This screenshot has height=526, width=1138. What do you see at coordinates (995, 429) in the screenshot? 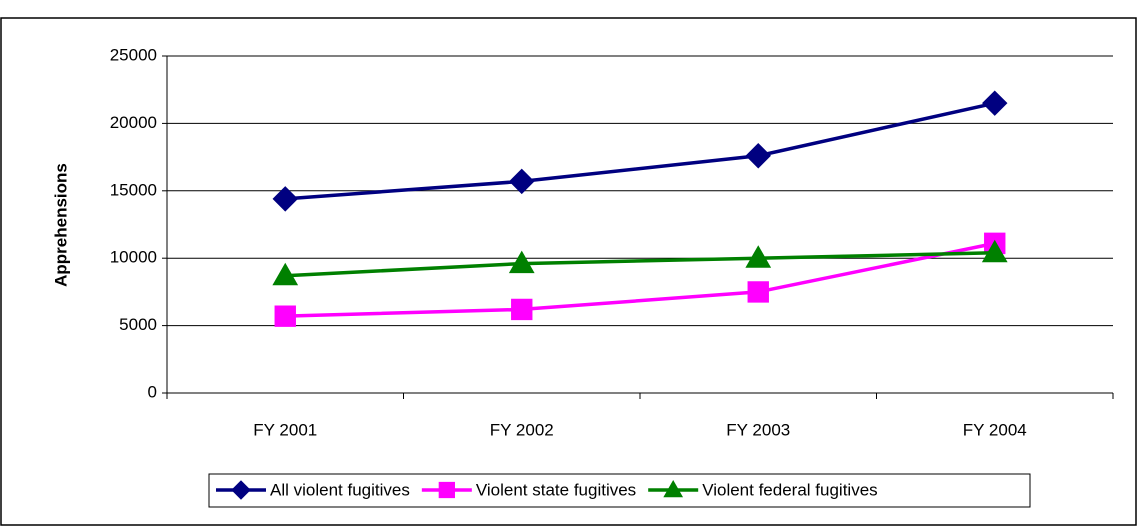
I see `x-tick-label: FY 2004` at bounding box center [995, 429].